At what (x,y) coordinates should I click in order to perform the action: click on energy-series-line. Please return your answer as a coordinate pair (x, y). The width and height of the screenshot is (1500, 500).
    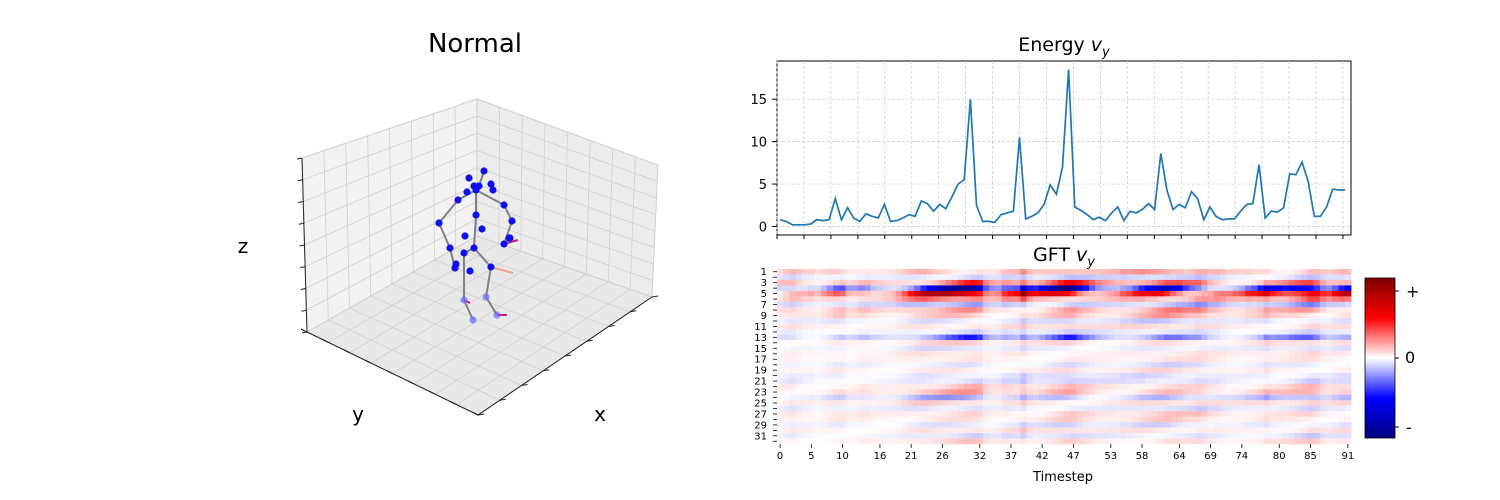
    Looking at the image, I should click on (1062, 147).